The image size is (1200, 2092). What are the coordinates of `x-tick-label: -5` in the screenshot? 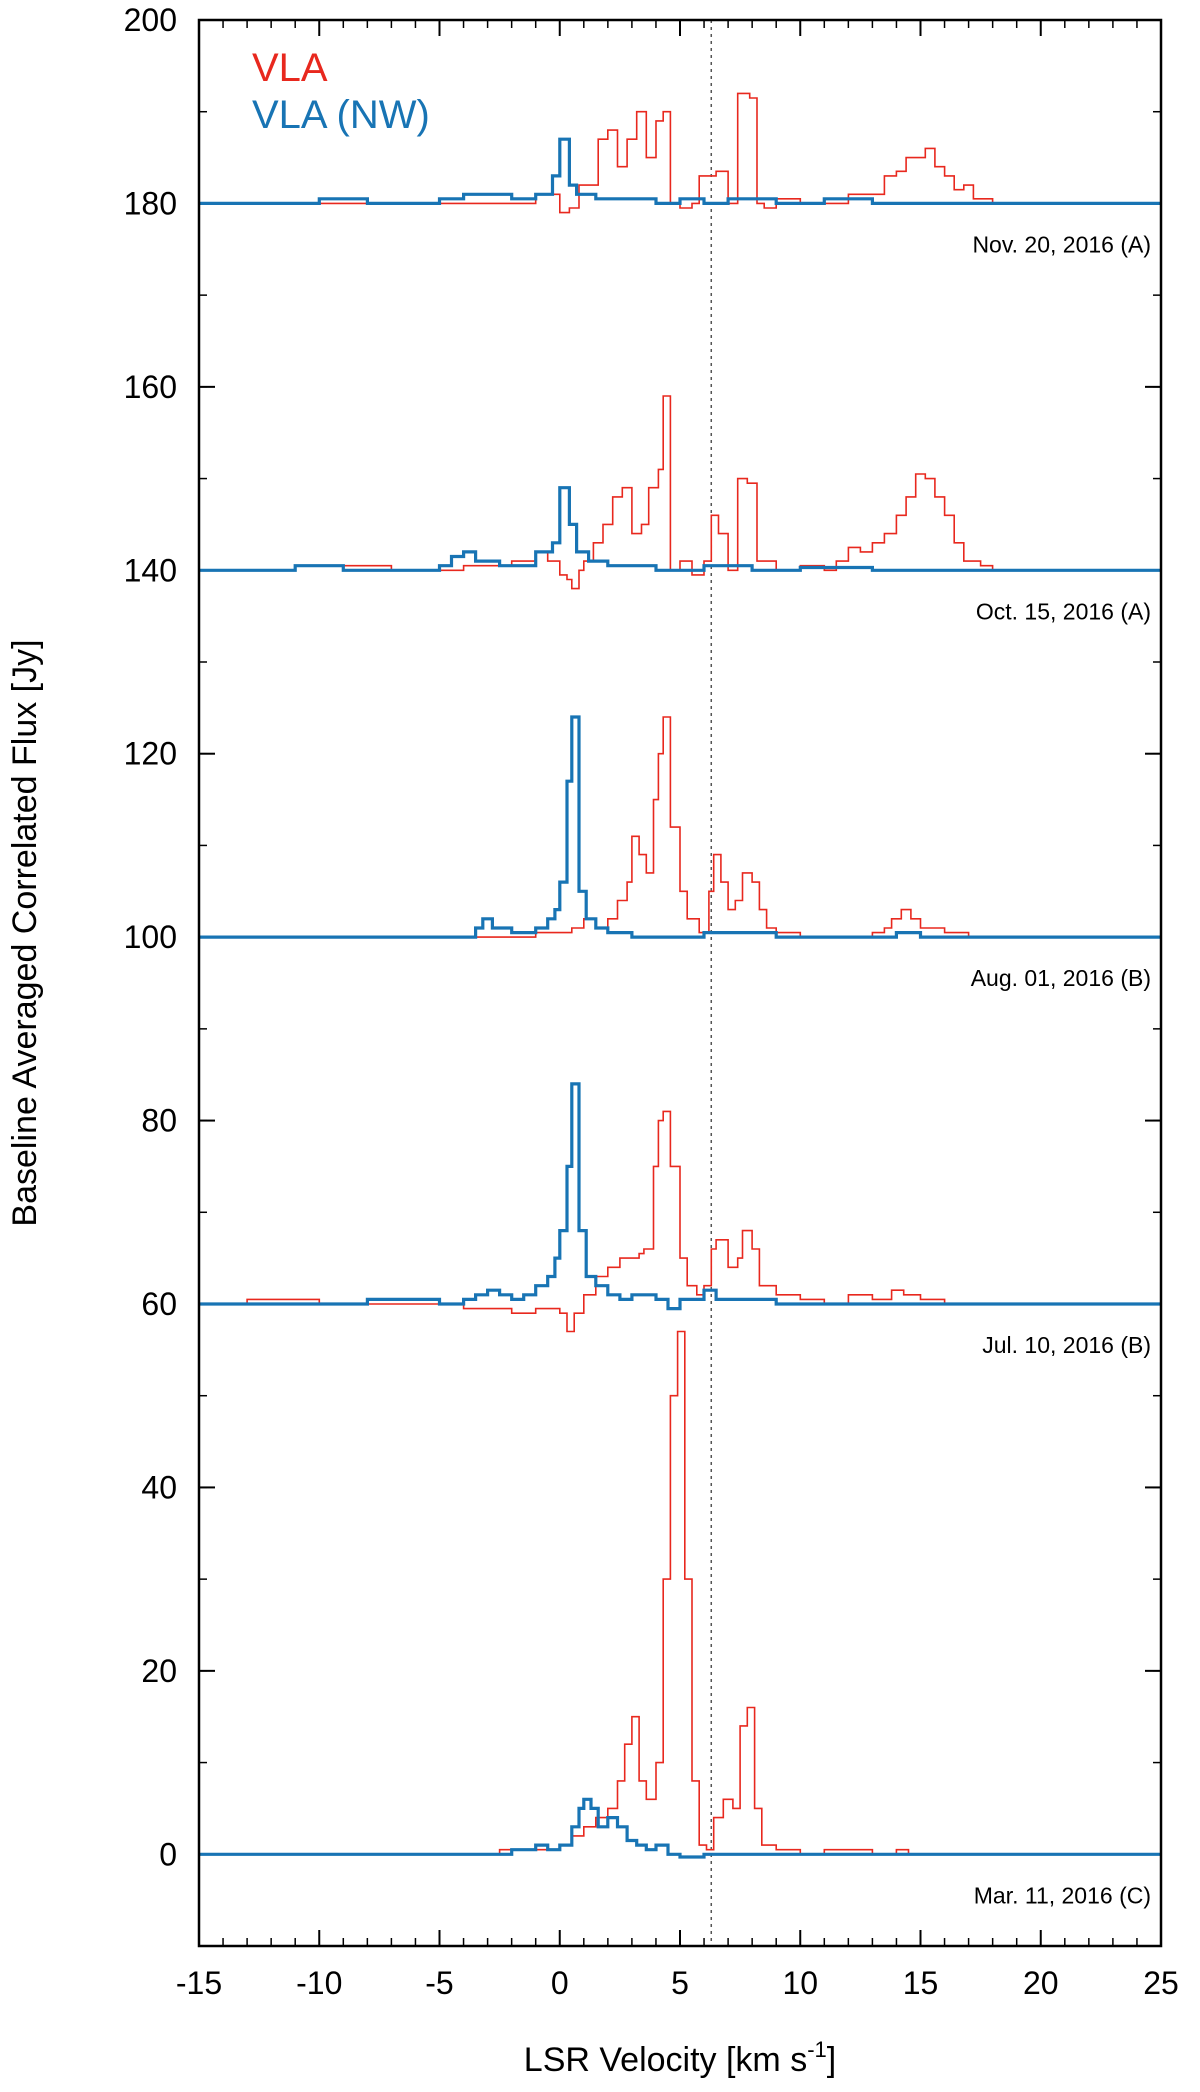 It's located at (439, 1983).